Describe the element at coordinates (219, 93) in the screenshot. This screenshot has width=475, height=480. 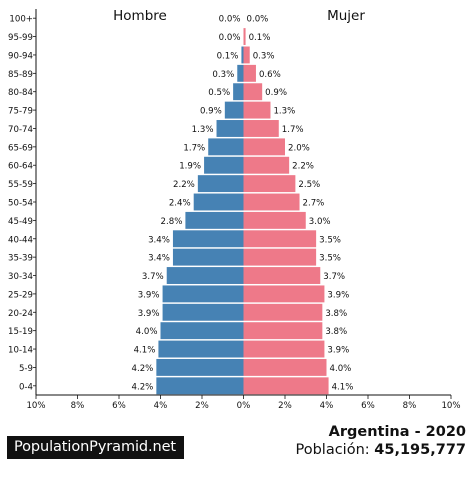
I see `male-value-label: 0.5%` at that location.